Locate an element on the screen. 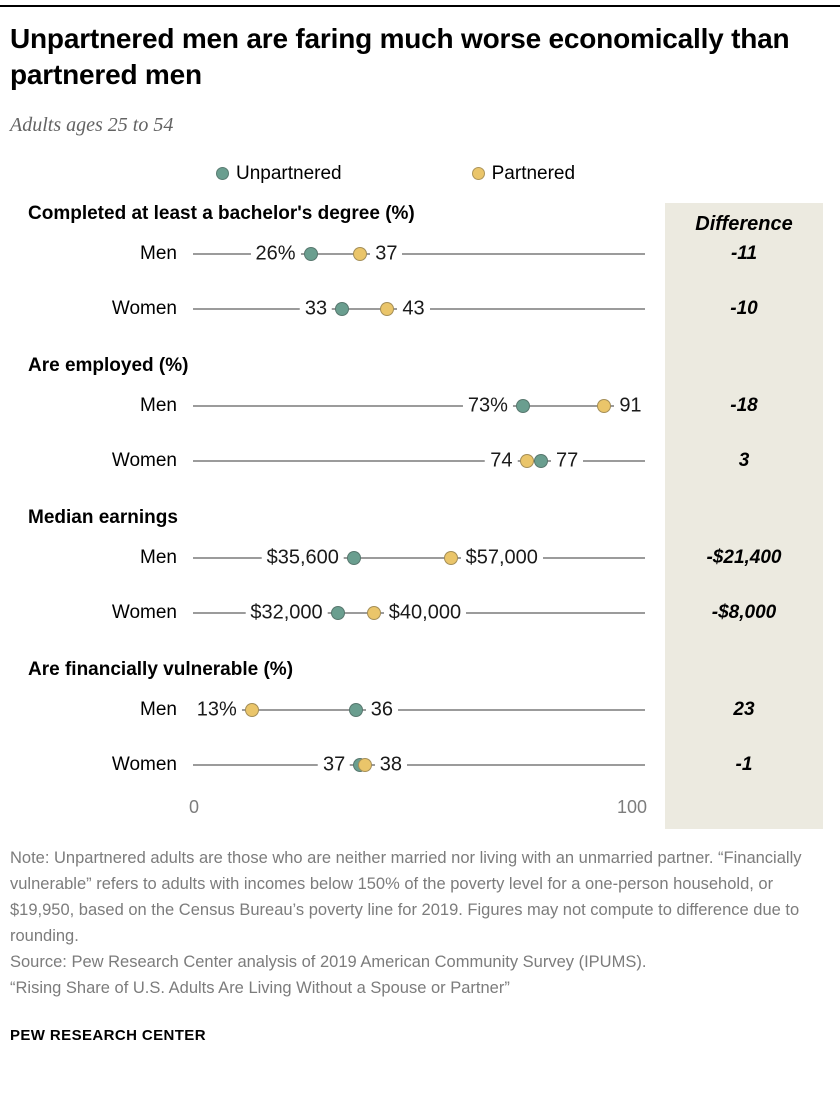  chart-row: Women 37 38 -1 is located at coordinates (420, 765).